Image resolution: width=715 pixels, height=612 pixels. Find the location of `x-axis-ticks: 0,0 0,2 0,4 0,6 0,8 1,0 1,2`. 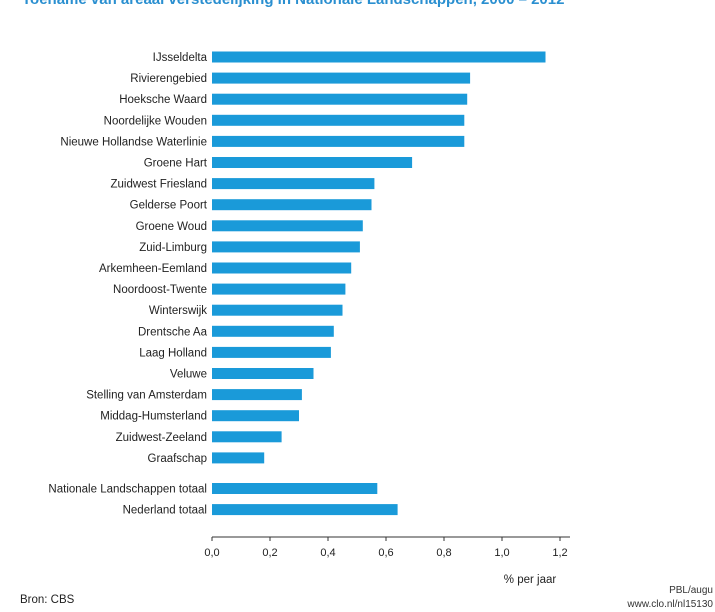

x-axis-ticks: 0,0 0,2 0,4 0,6 0,8 1,0 1,2 is located at coordinates (386, 548).